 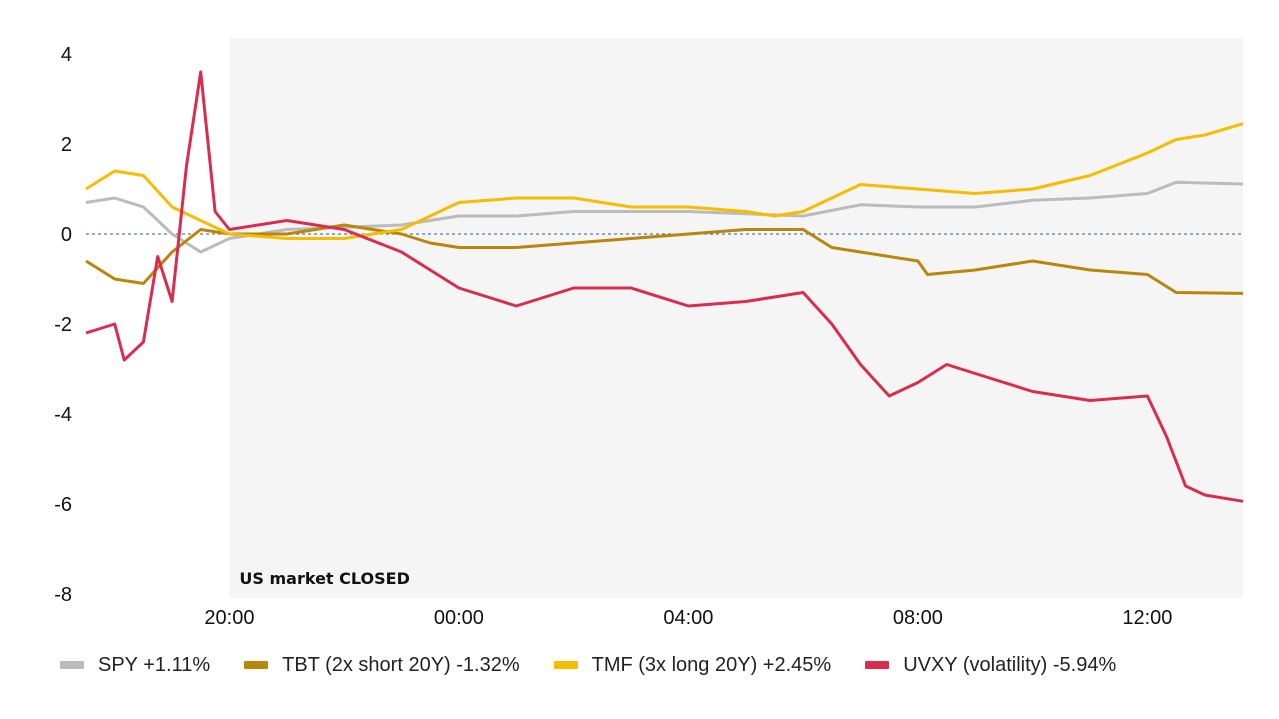 What do you see at coordinates (459, 618) in the screenshot?
I see `x-tick-label: 00:00` at bounding box center [459, 618].